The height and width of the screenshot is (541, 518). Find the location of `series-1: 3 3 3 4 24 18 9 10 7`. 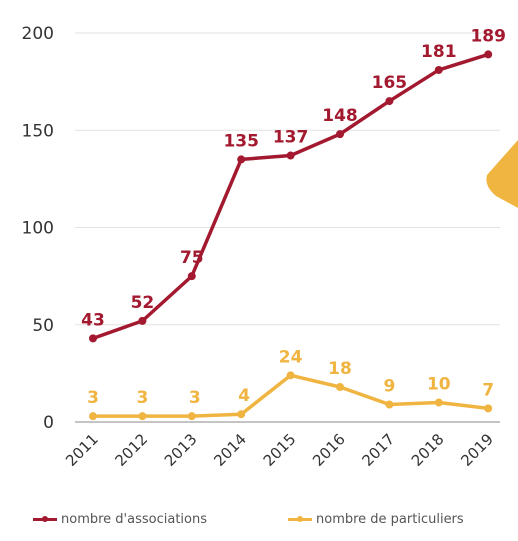

series-1: 3 3 3 4 24 18 9 10 7 is located at coordinates (290, 384).